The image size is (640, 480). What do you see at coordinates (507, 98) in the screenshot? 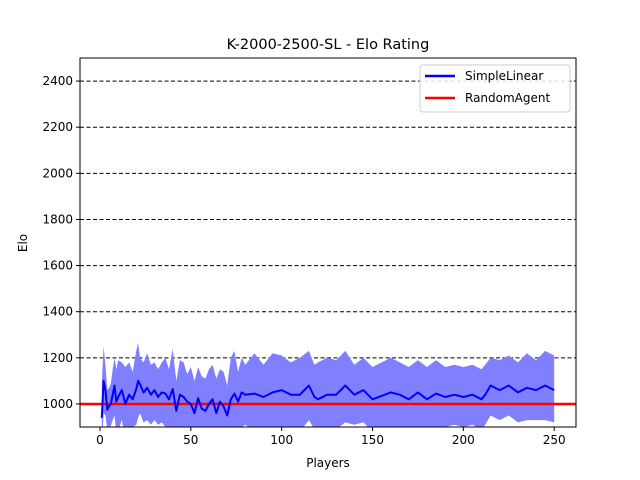
I see `legend-label-randomagent: RandomAgent` at bounding box center [507, 98].